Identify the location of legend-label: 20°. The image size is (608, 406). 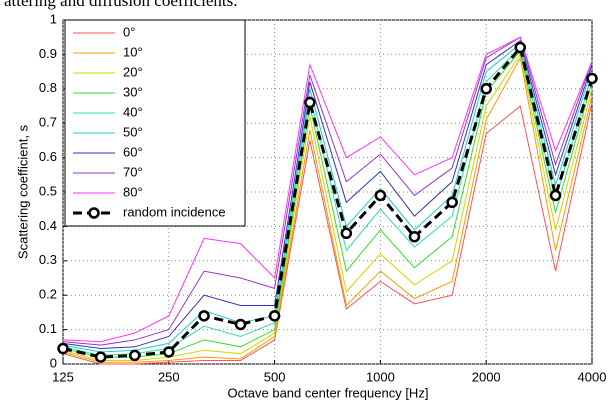
(133, 71).